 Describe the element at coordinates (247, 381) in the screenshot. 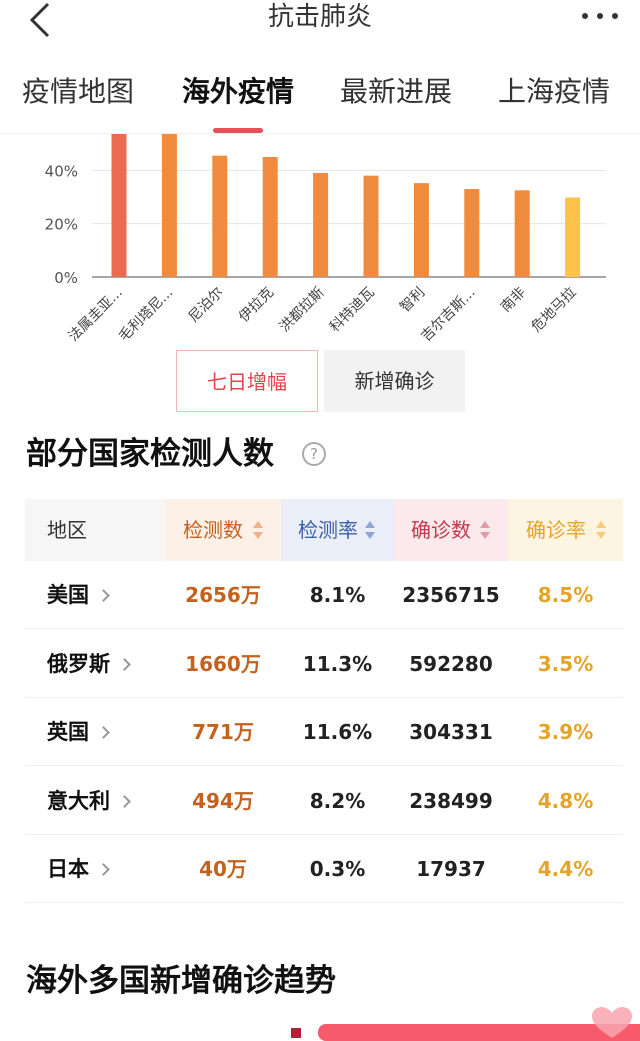

I see `seven-day-growth-button: 七日增幅` at that location.